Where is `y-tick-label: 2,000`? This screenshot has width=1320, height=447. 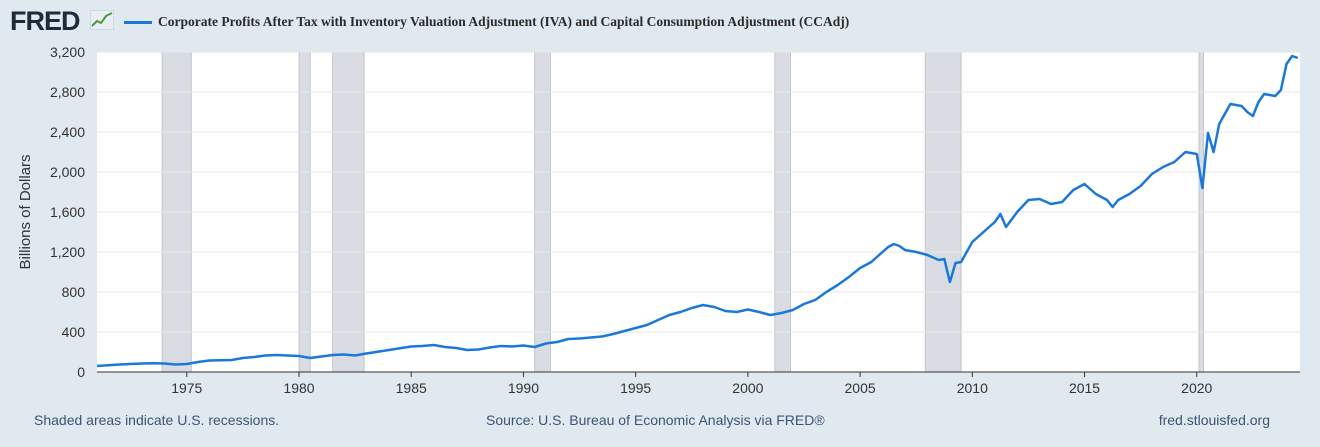 y-tick-label: 2,000 is located at coordinates (67, 172).